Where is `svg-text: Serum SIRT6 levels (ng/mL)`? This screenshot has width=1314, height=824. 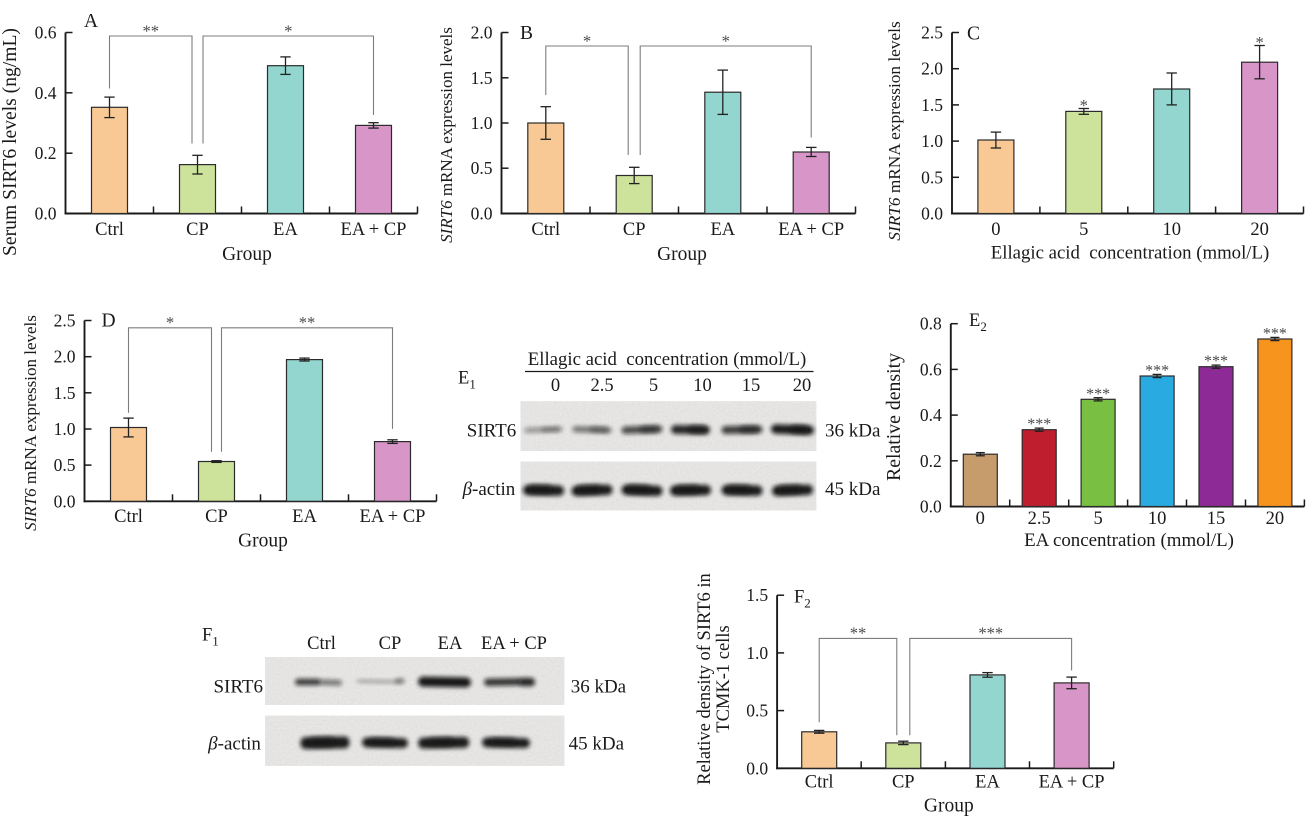
svg-text: Serum SIRT6 levels (ng/mL) is located at coordinates (10, 142).